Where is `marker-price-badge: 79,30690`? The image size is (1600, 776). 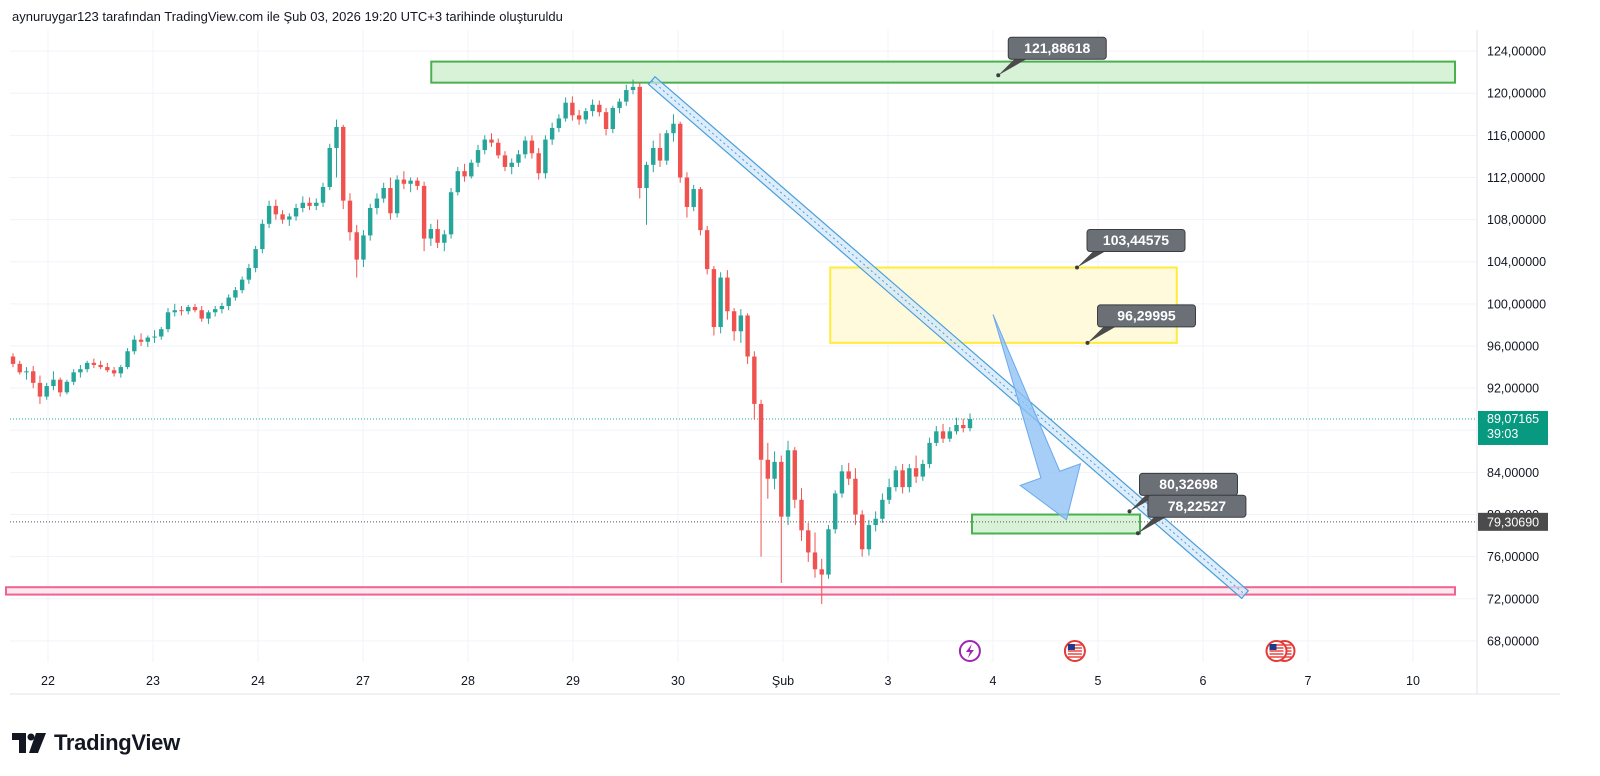
marker-price-badge: 79,30690 is located at coordinates (1513, 521).